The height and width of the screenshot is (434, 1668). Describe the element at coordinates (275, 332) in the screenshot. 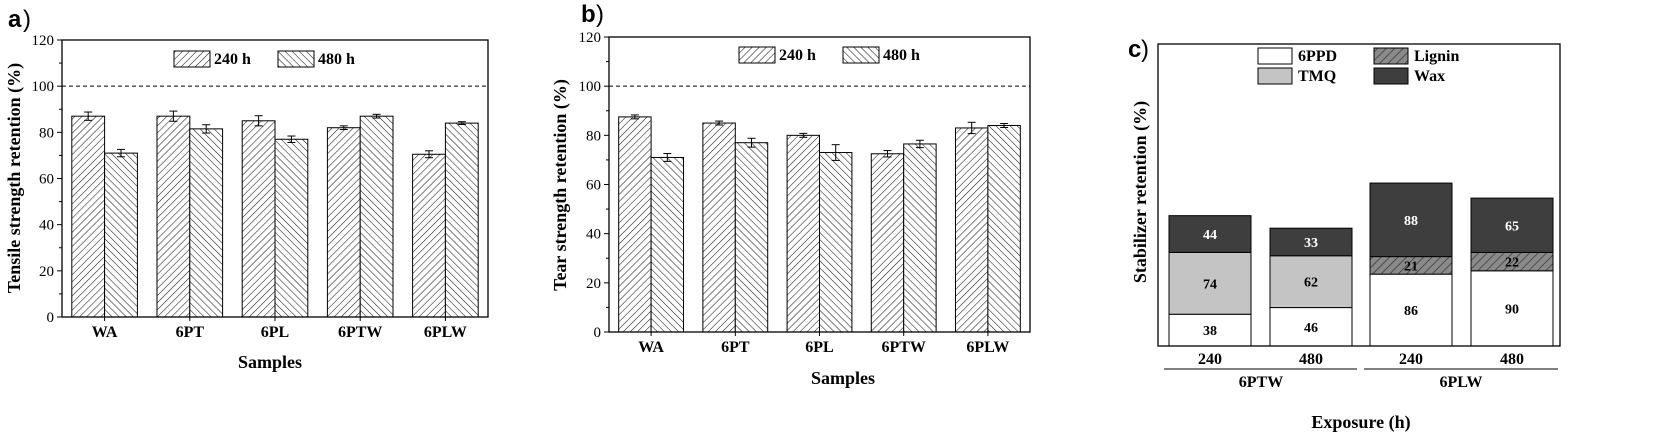

I see `panel-a-category-label: 6PL` at that location.